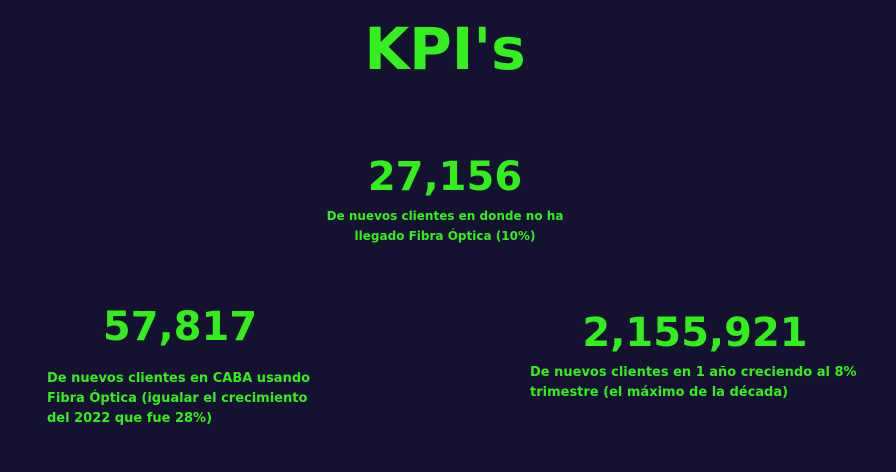 This screenshot has width=896, height=472. I want to click on kpi-value-yearly-growth: 2,155,921, so click(695, 333).